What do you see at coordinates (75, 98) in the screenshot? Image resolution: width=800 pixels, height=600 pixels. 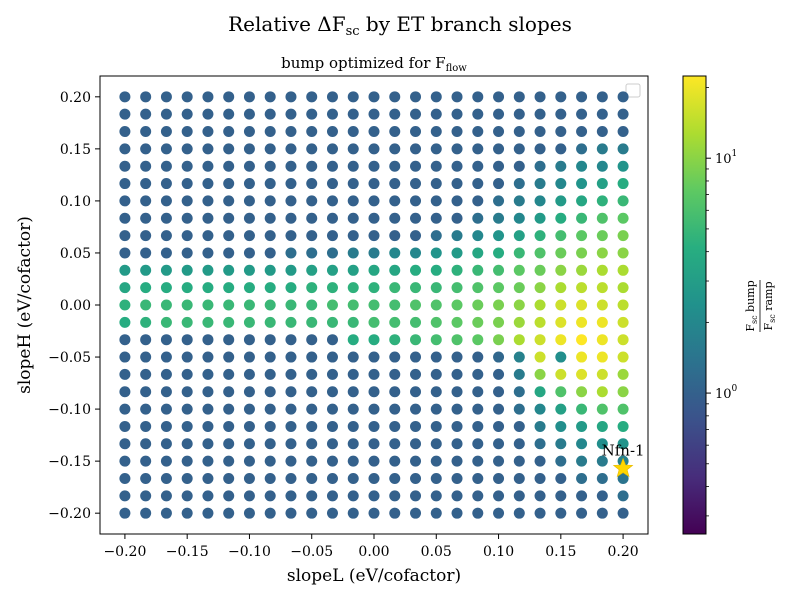 I see `y-tick-label: 0.20` at bounding box center [75, 98].